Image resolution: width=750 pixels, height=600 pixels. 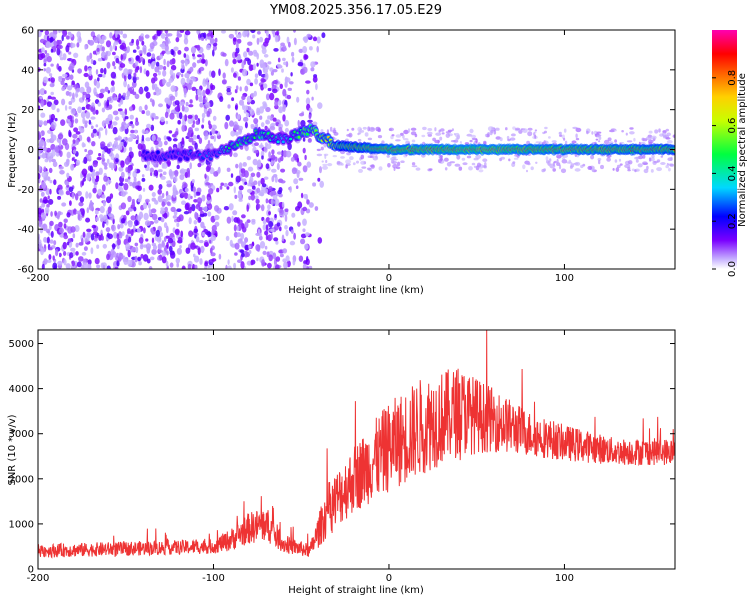 What do you see at coordinates (27, 70) in the screenshot?
I see `y-tick-label: 40` at bounding box center [27, 70].